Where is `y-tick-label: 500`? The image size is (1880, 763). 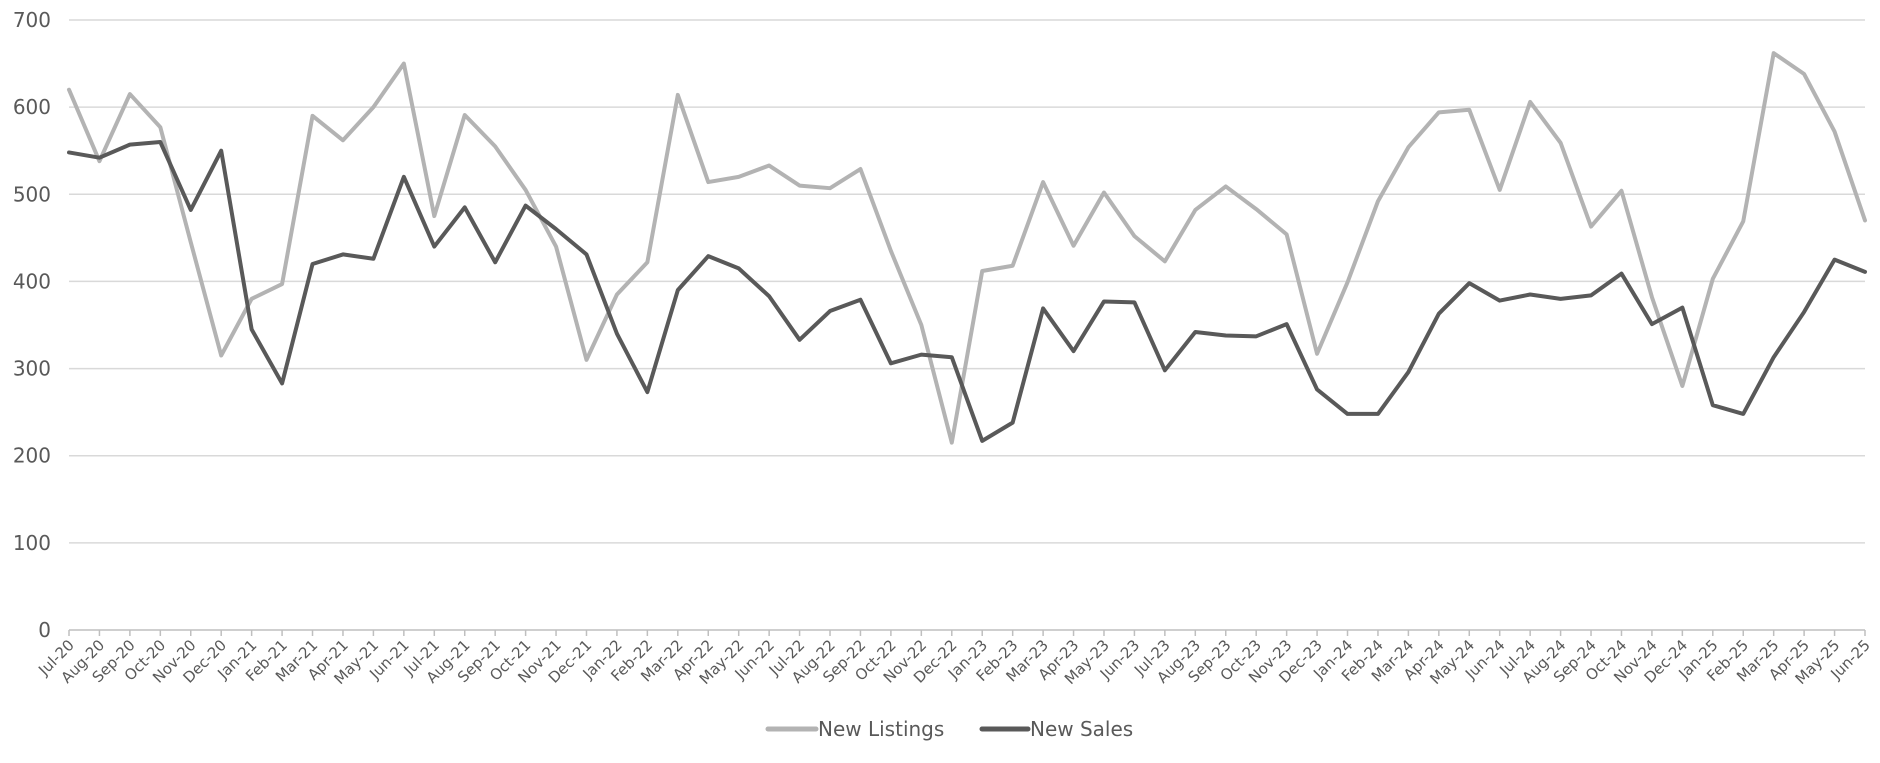
y-tick-label: 500 is located at coordinates (32, 194).